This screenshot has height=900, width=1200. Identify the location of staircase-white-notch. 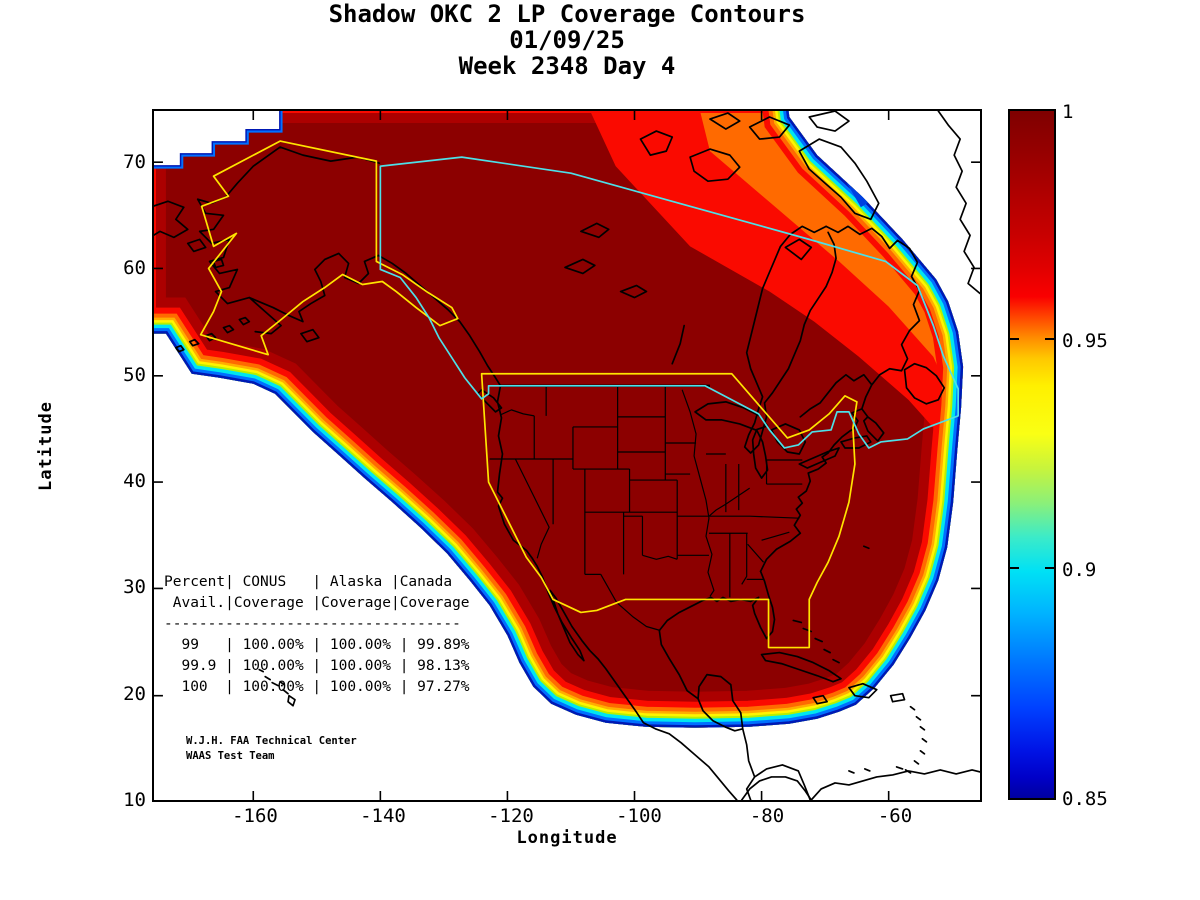
(217, 138).